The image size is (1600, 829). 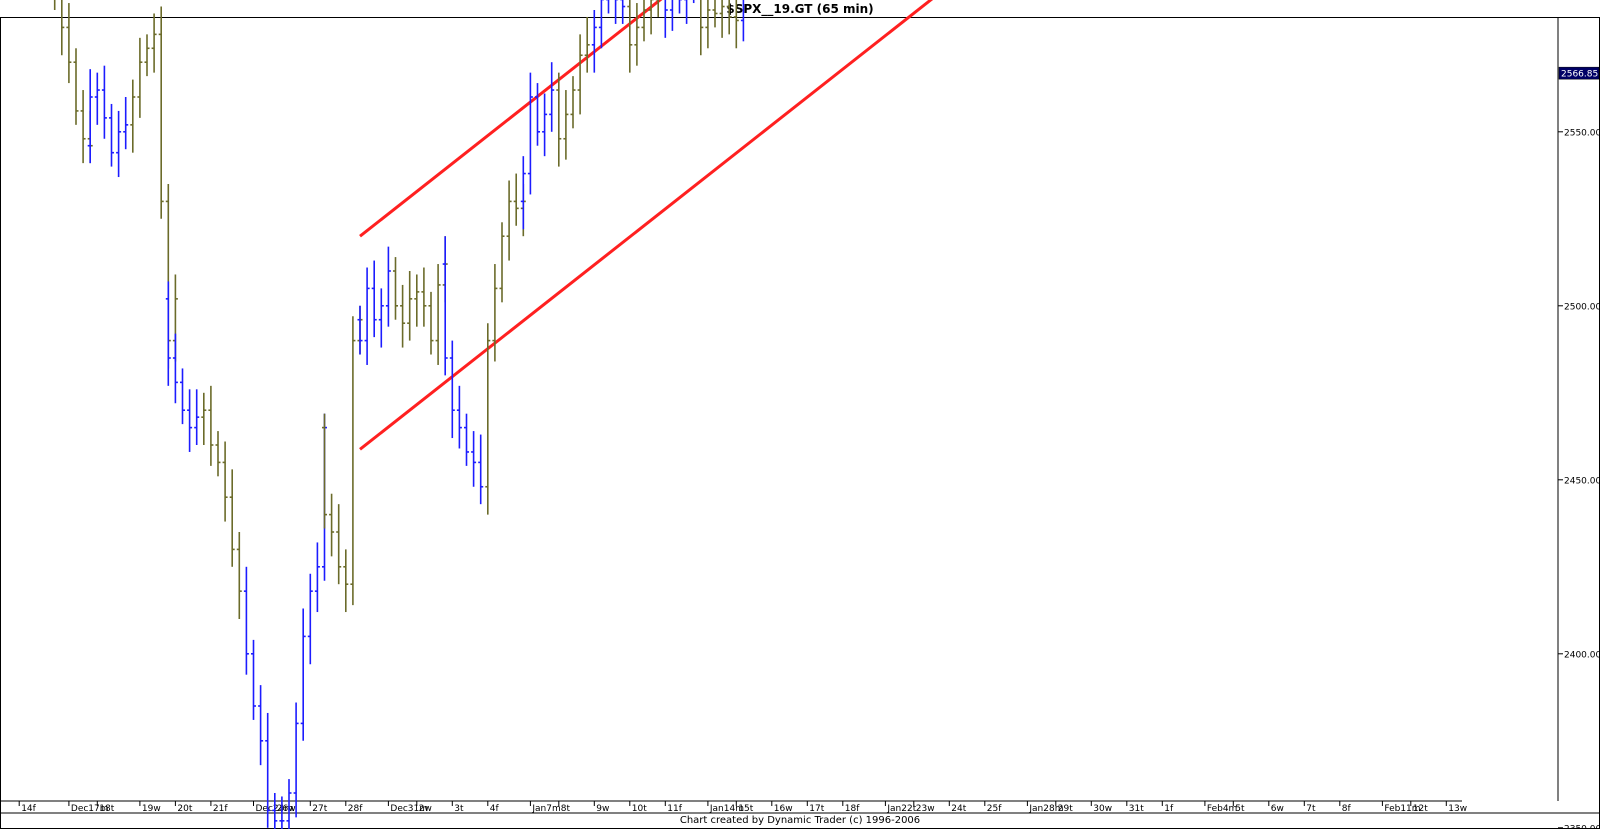 What do you see at coordinates (639, 809) in the screenshot?
I see `x-tick-label: 10t` at bounding box center [639, 809].